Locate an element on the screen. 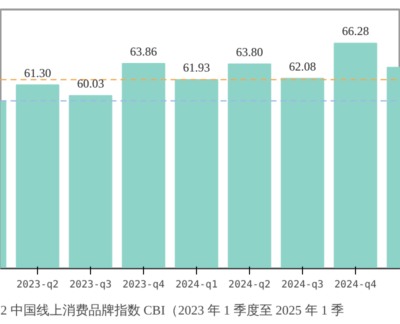  x-tick-label: 2024-q4 is located at coordinates (355, 285).